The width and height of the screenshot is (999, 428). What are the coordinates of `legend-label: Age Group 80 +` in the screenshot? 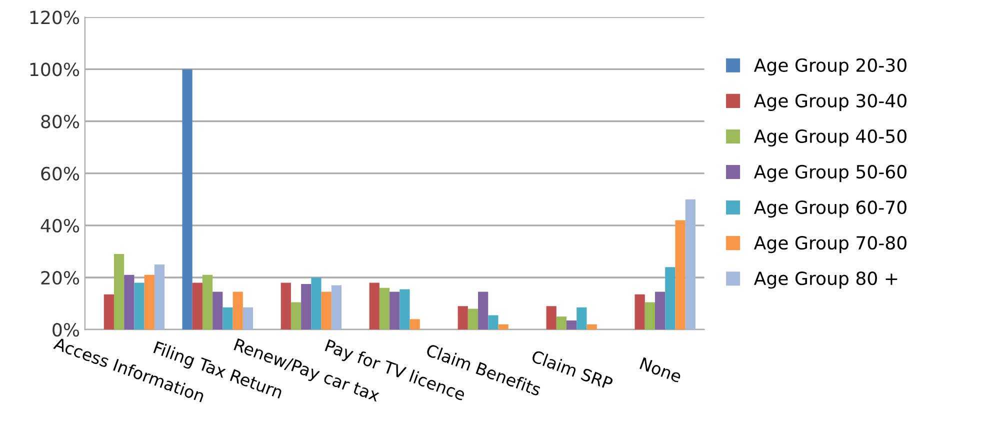 It's located at (826, 280).